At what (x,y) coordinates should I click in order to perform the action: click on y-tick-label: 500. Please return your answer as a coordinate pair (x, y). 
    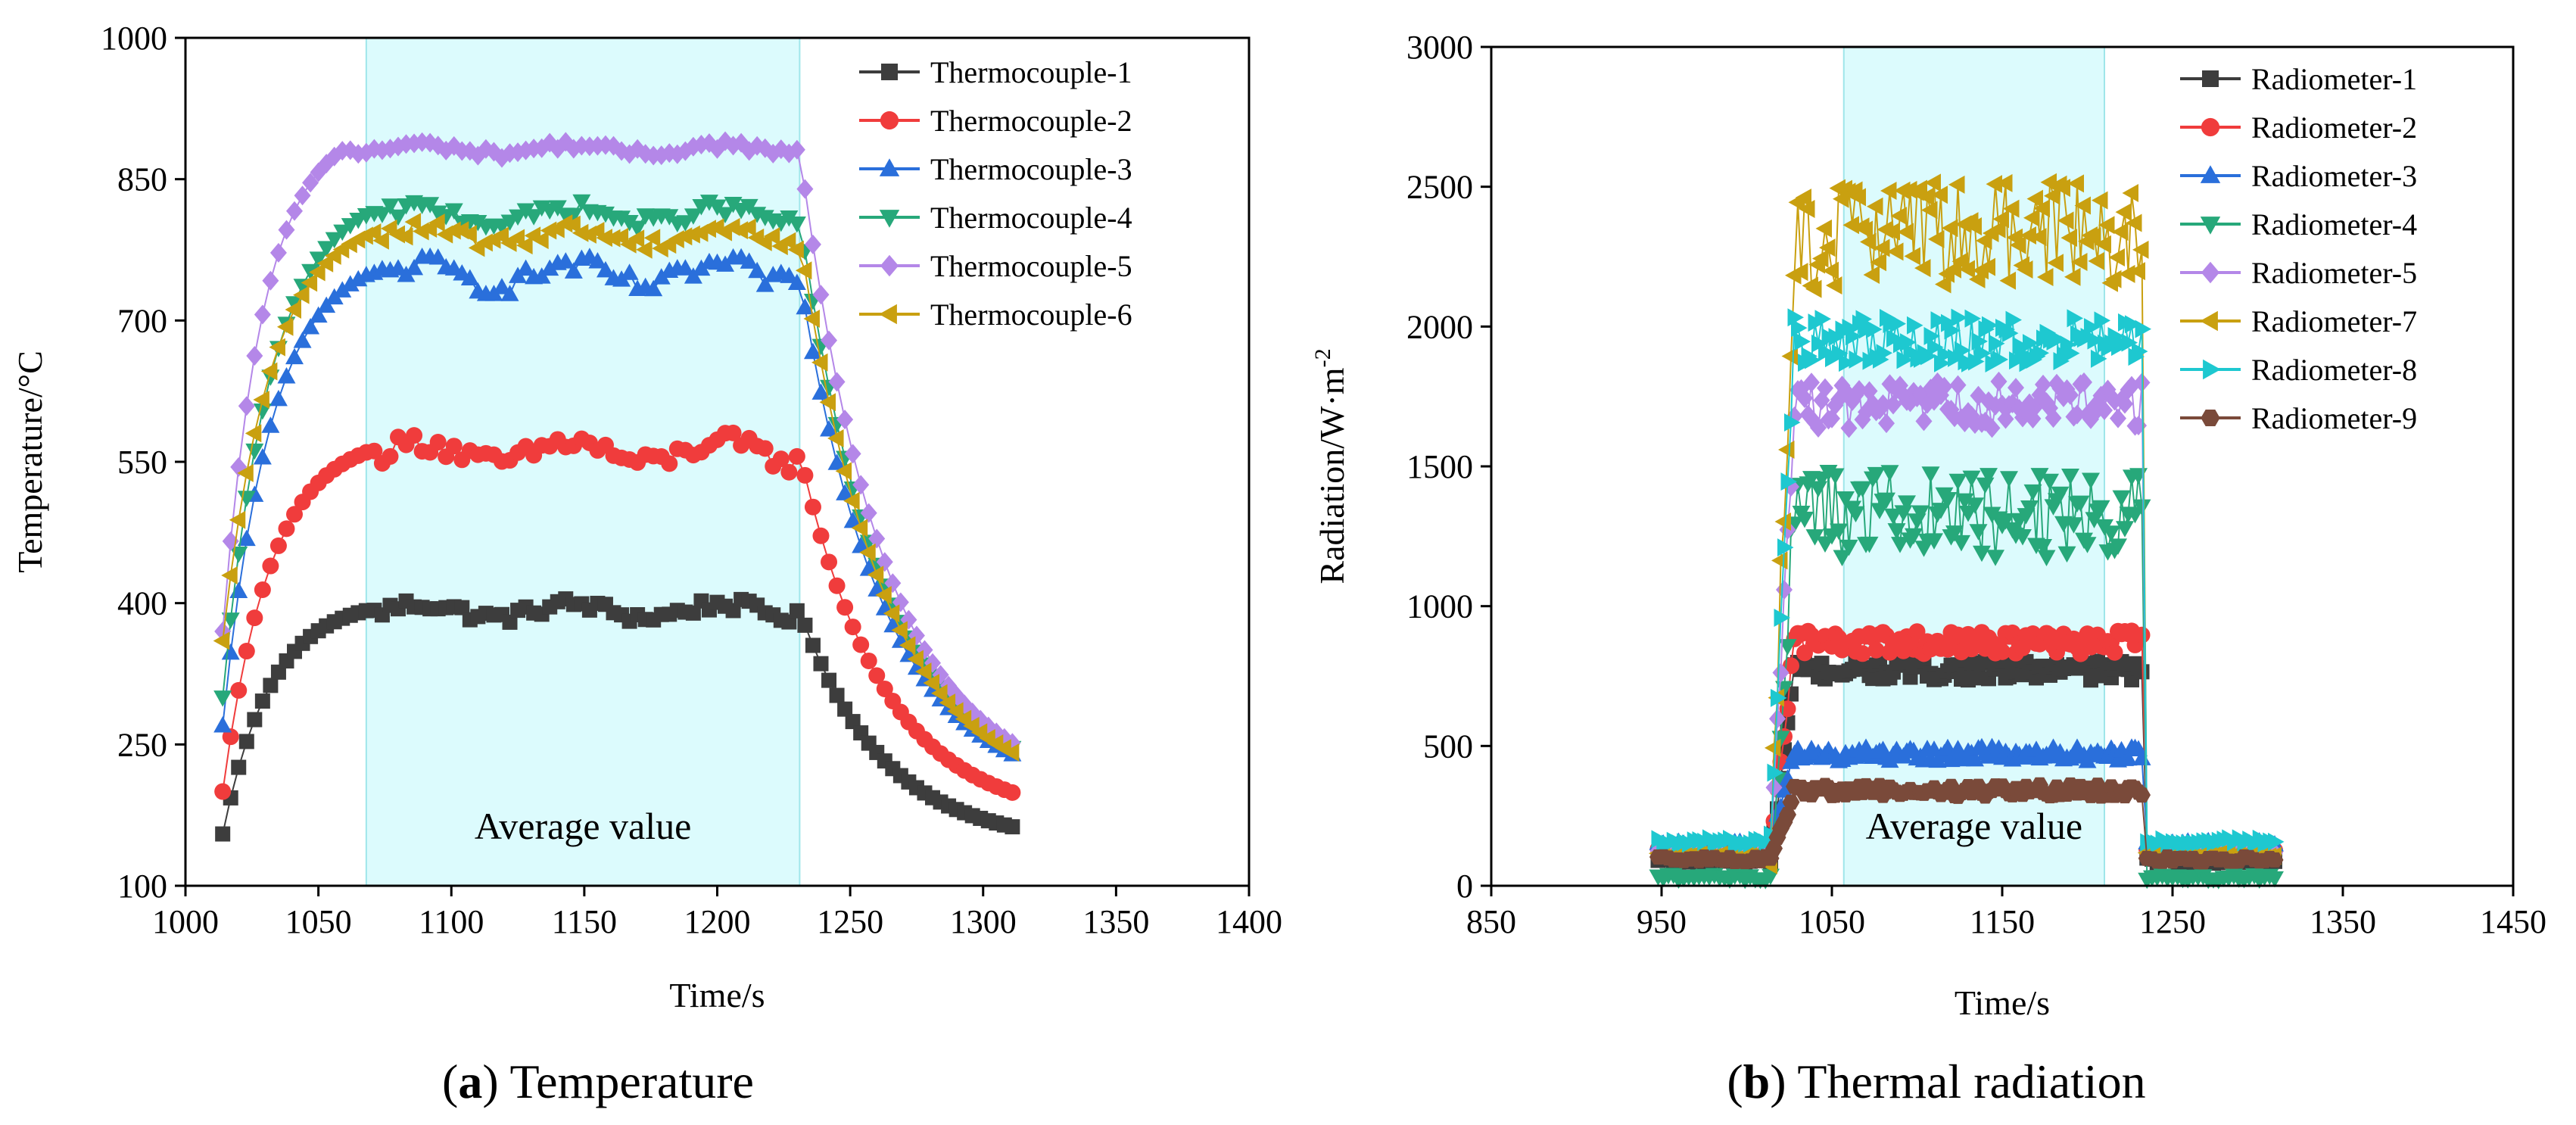
    Looking at the image, I should click on (1448, 746).